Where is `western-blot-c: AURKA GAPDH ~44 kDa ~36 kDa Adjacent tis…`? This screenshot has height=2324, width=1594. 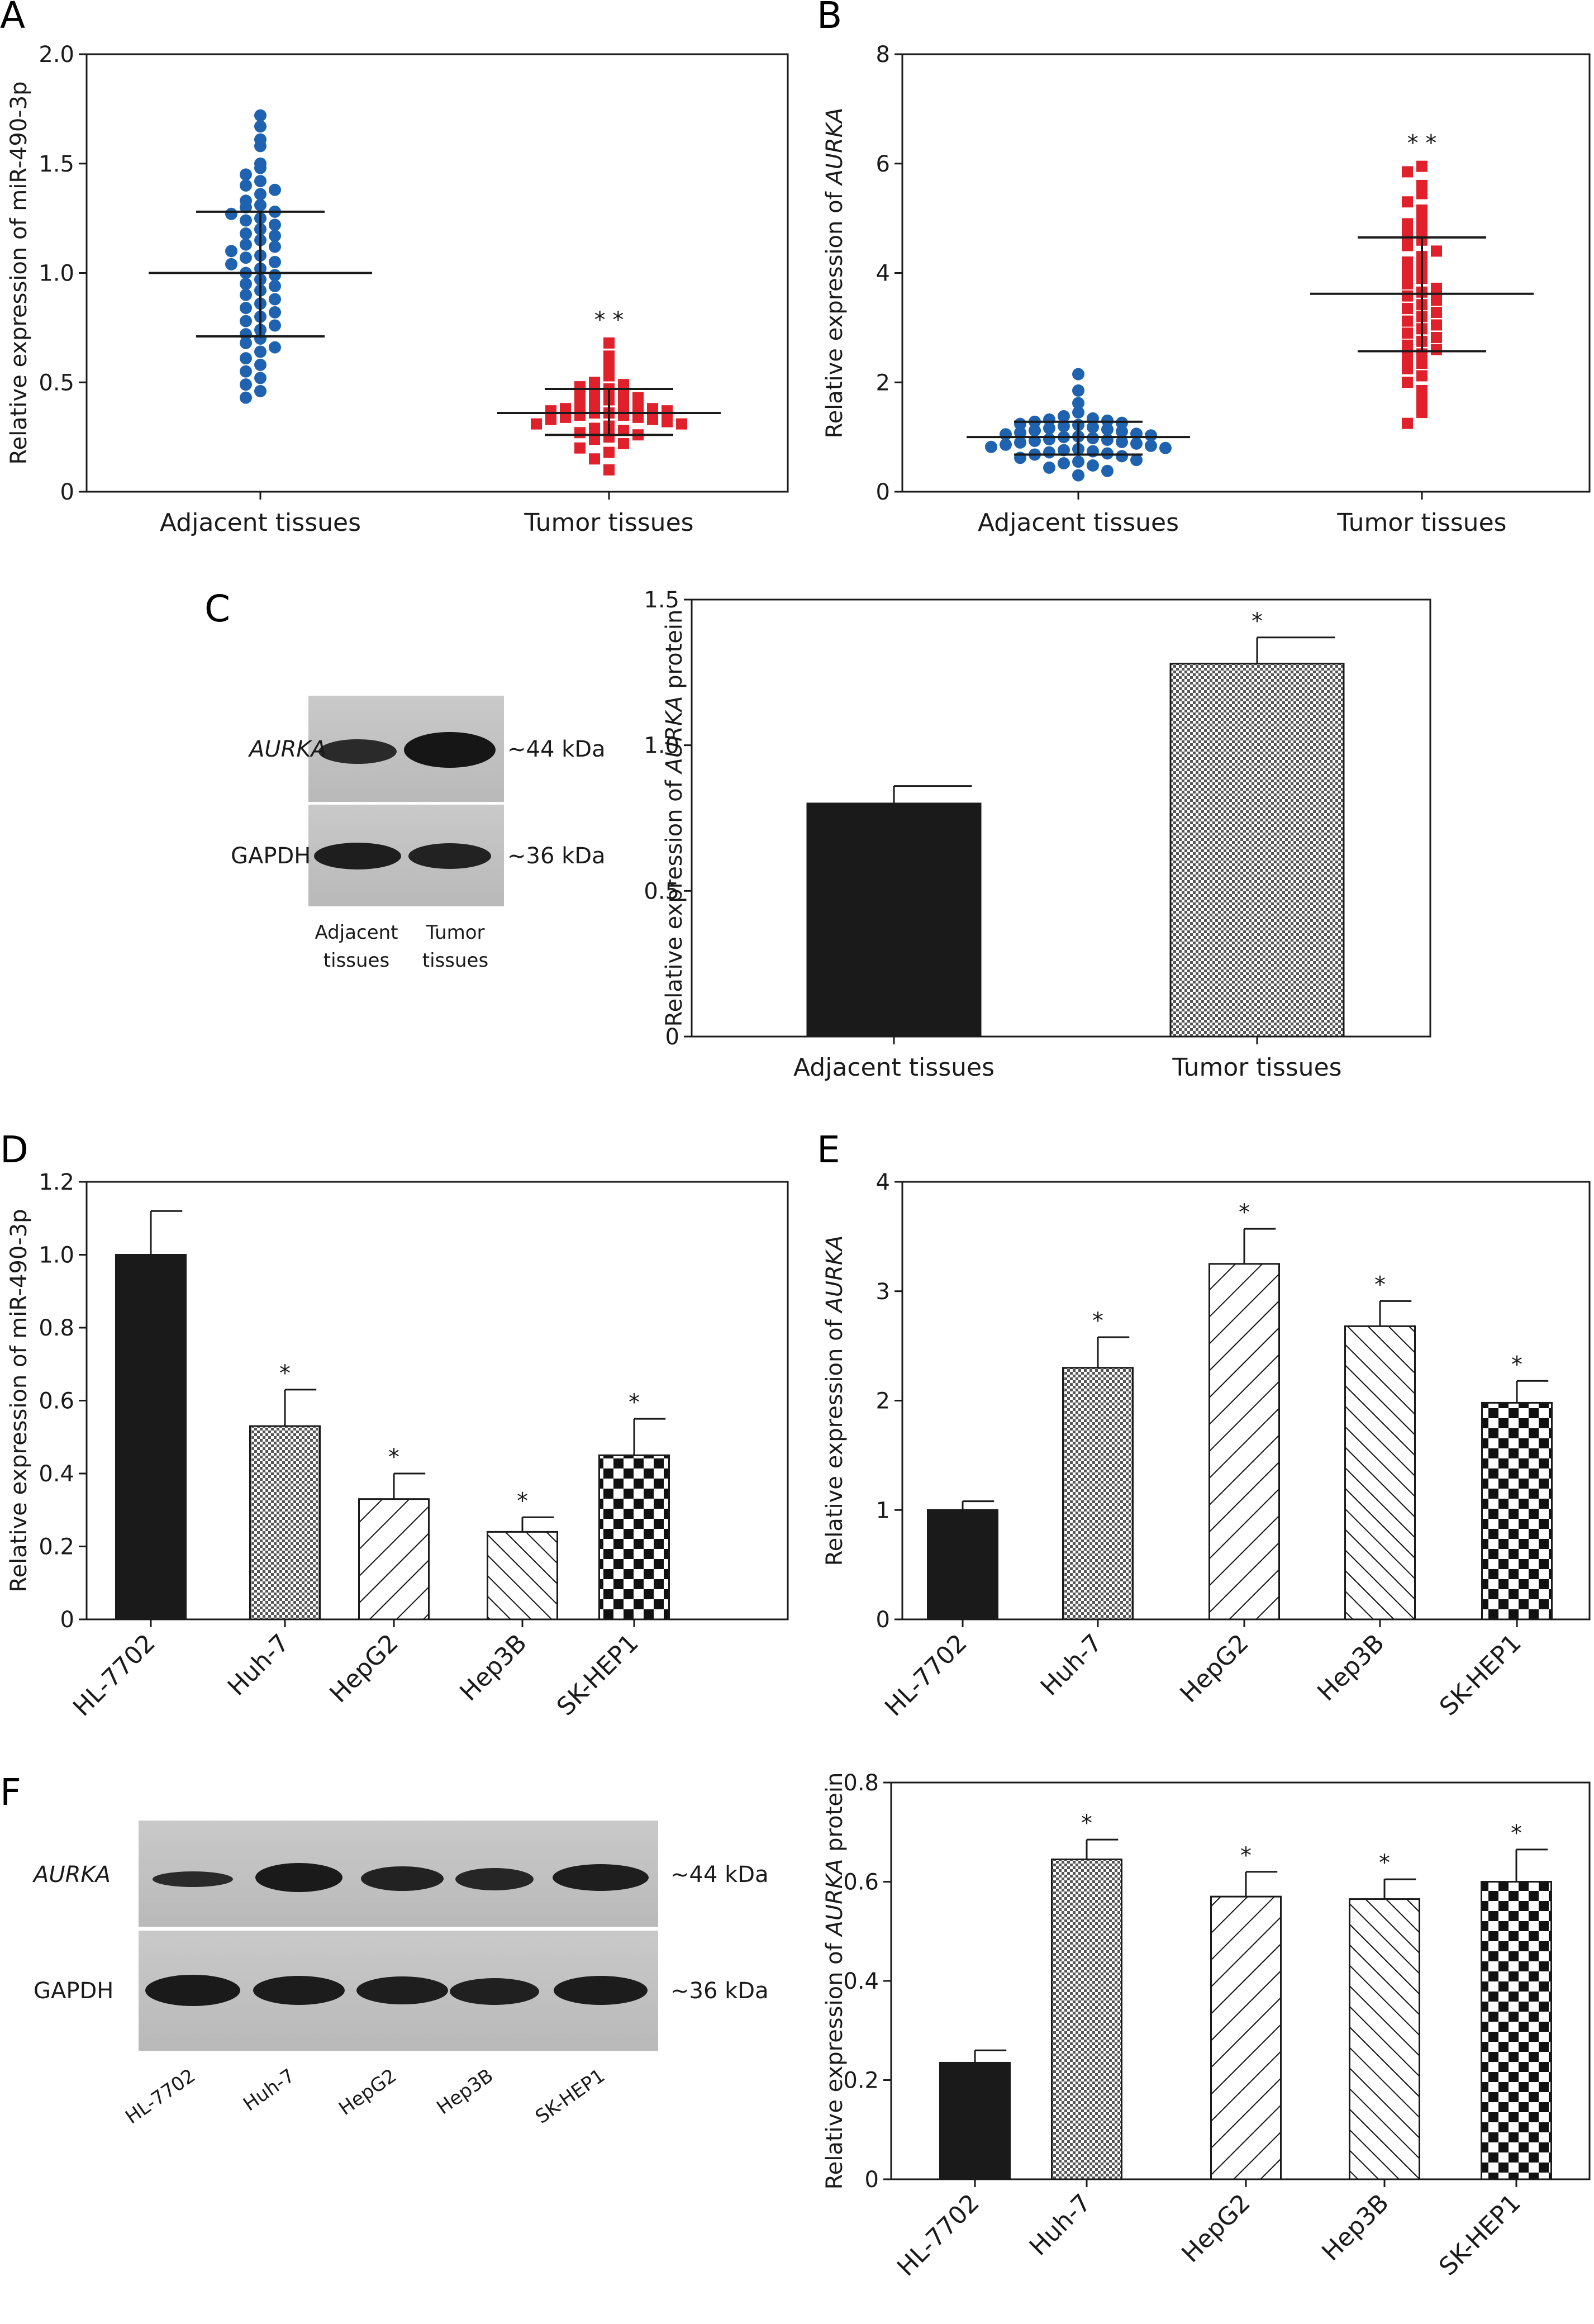 western-blot-c: AURKA GAPDH ~44 kDa ~36 kDa Adjacent tis… is located at coordinates (418, 834).